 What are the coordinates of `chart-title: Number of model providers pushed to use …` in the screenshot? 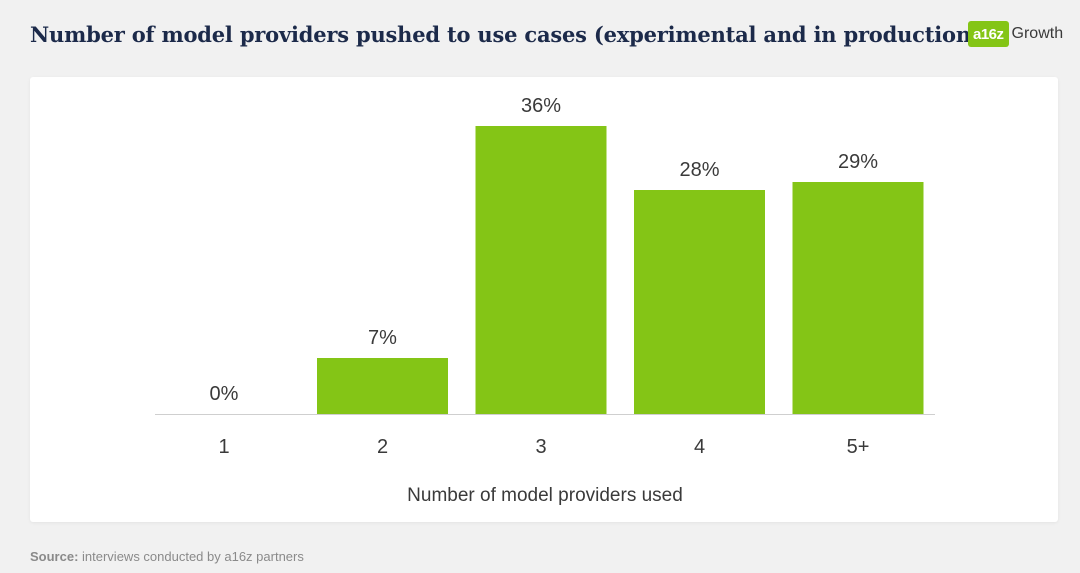 It's located at (505, 34).